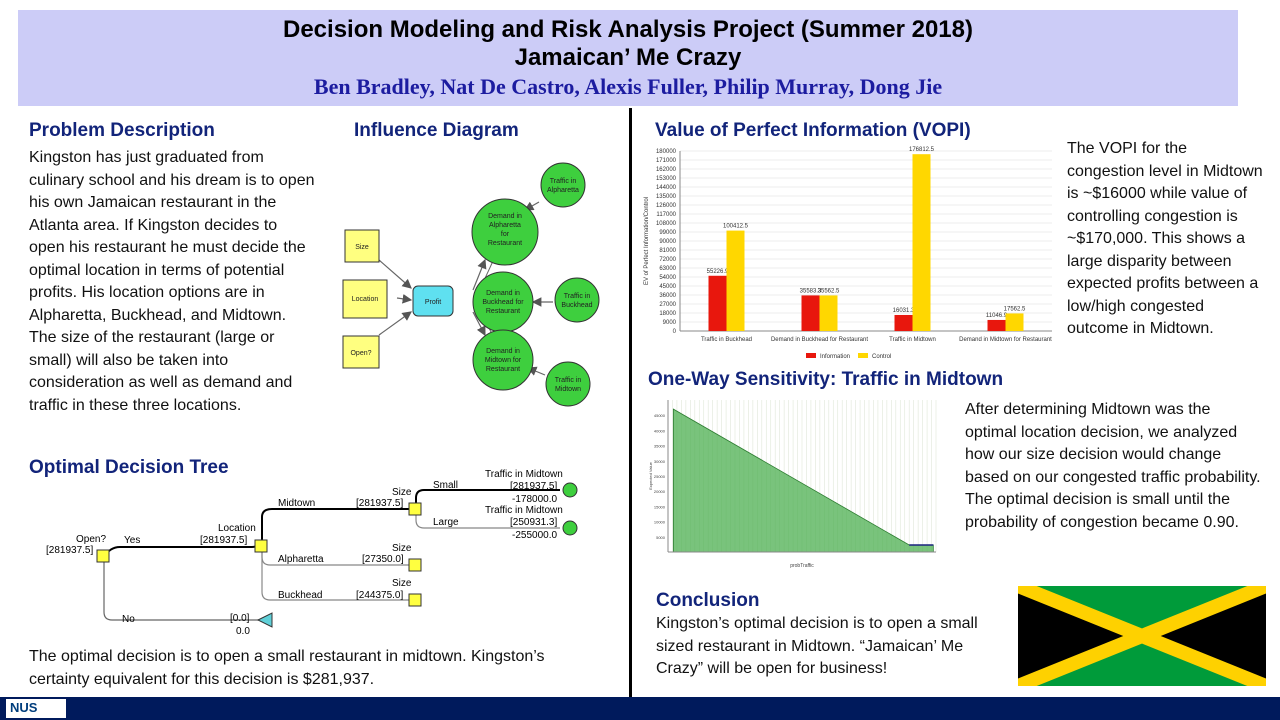 Image resolution: width=1280 pixels, height=720 pixels. What do you see at coordinates (660, 491) in the screenshot?
I see `y-tick-label: 20000` at bounding box center [660, 491].